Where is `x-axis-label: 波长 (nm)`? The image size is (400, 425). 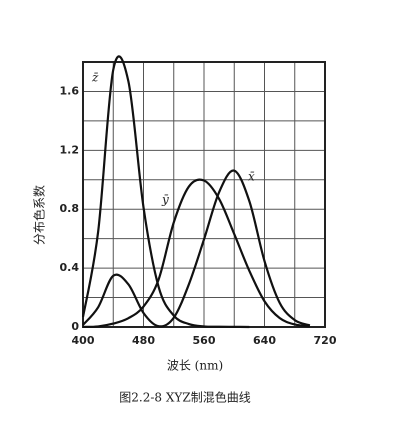
x-axis-label: 波长 (nm) is located at coordinates (195, 366).